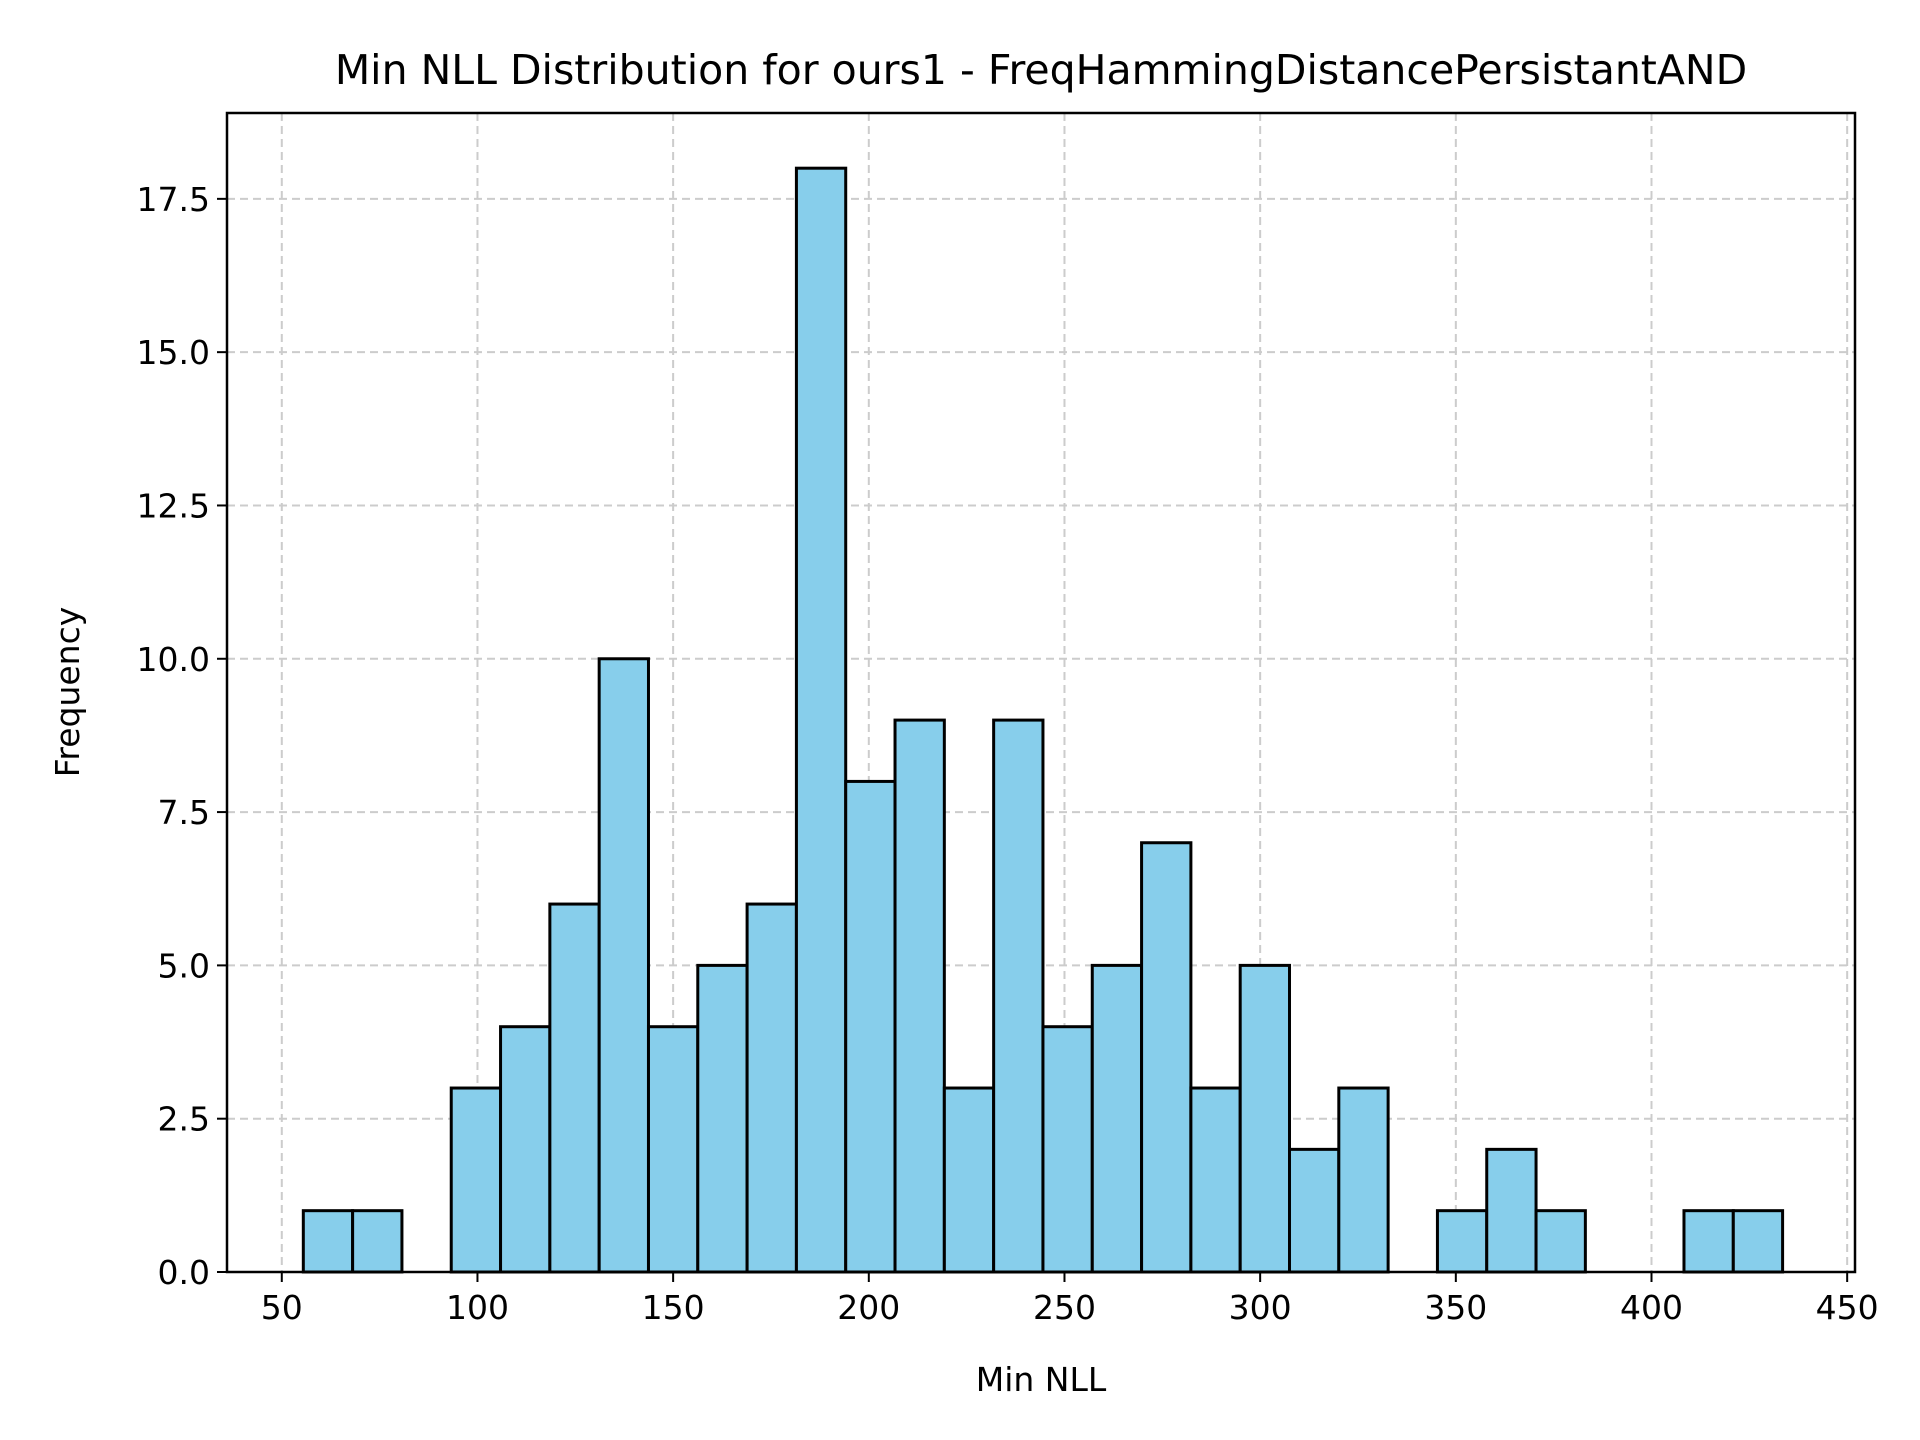 The width and height of the screenshot is (1920, 1440). Describe the element at coordinates (1847, 1307) in the screenshot. I see `x-tick-label: 450` at that location.